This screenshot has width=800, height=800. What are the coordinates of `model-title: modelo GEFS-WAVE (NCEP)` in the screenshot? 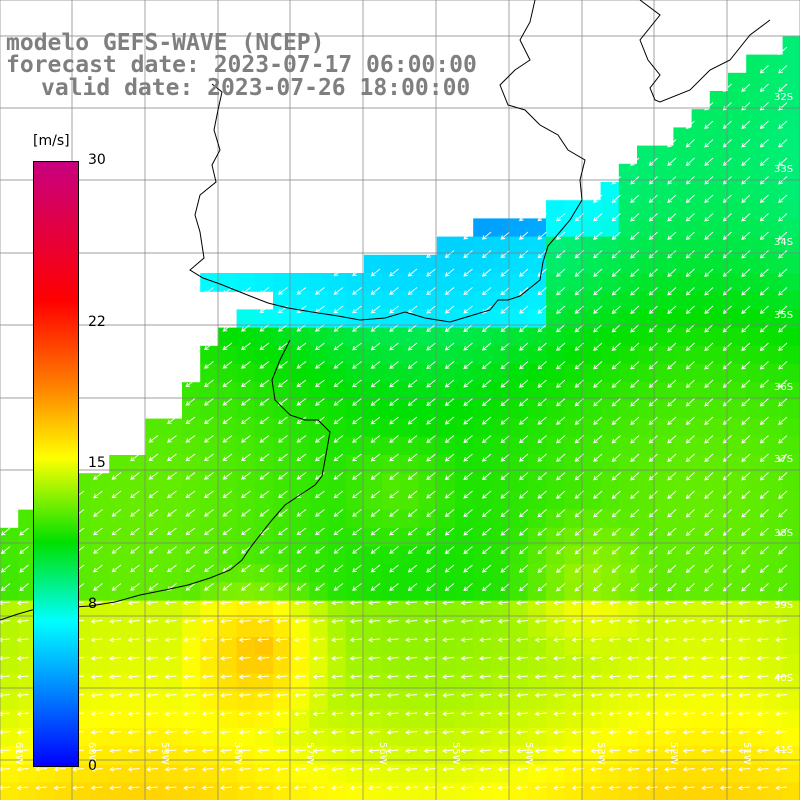 It's located at (165, 43).